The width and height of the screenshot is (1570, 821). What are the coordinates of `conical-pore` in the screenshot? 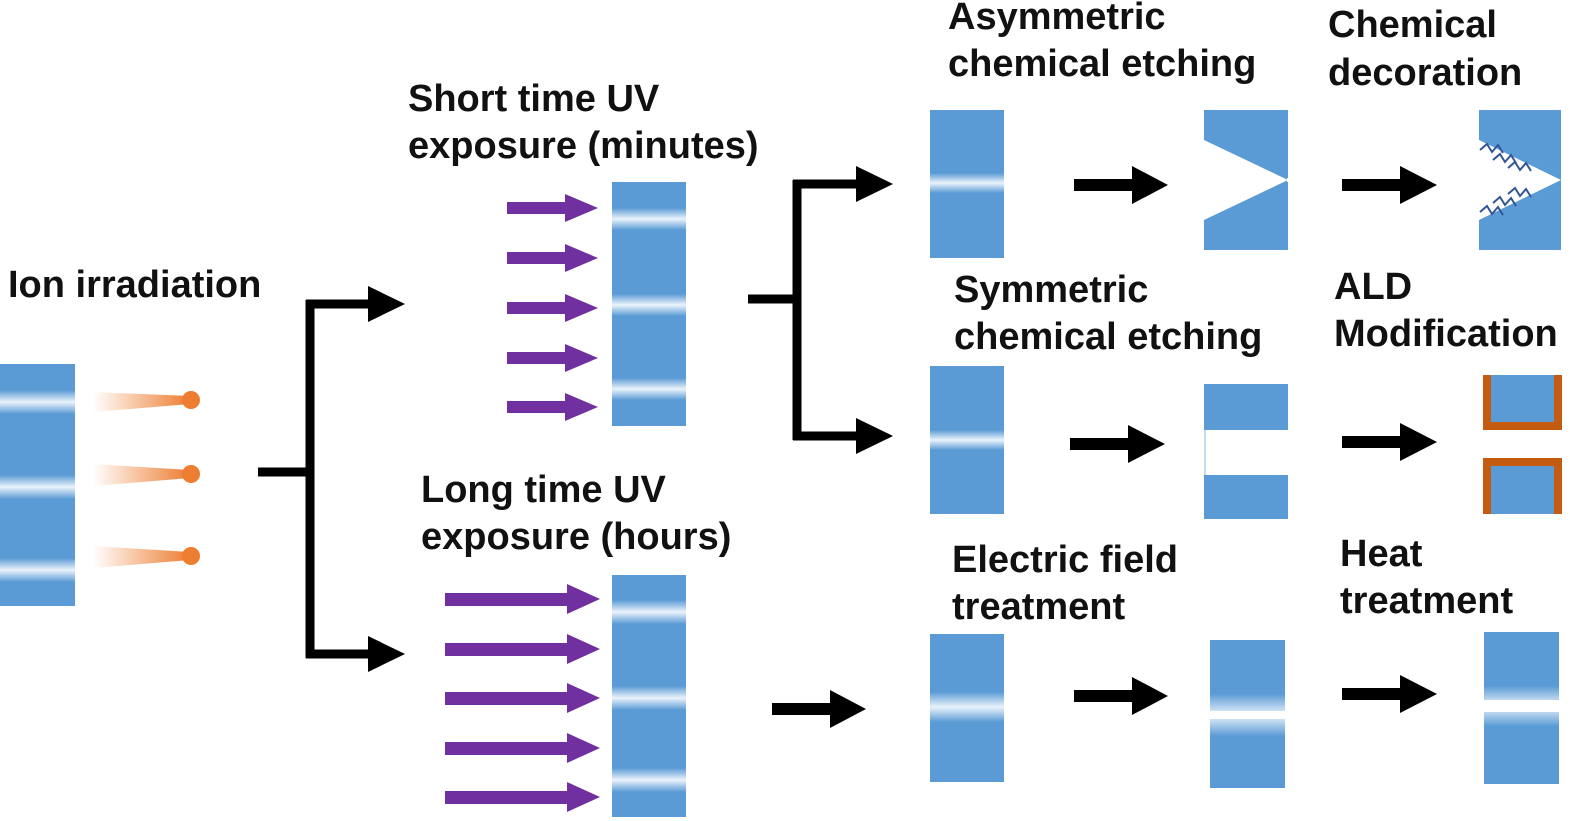 It's located at (1246, 180).